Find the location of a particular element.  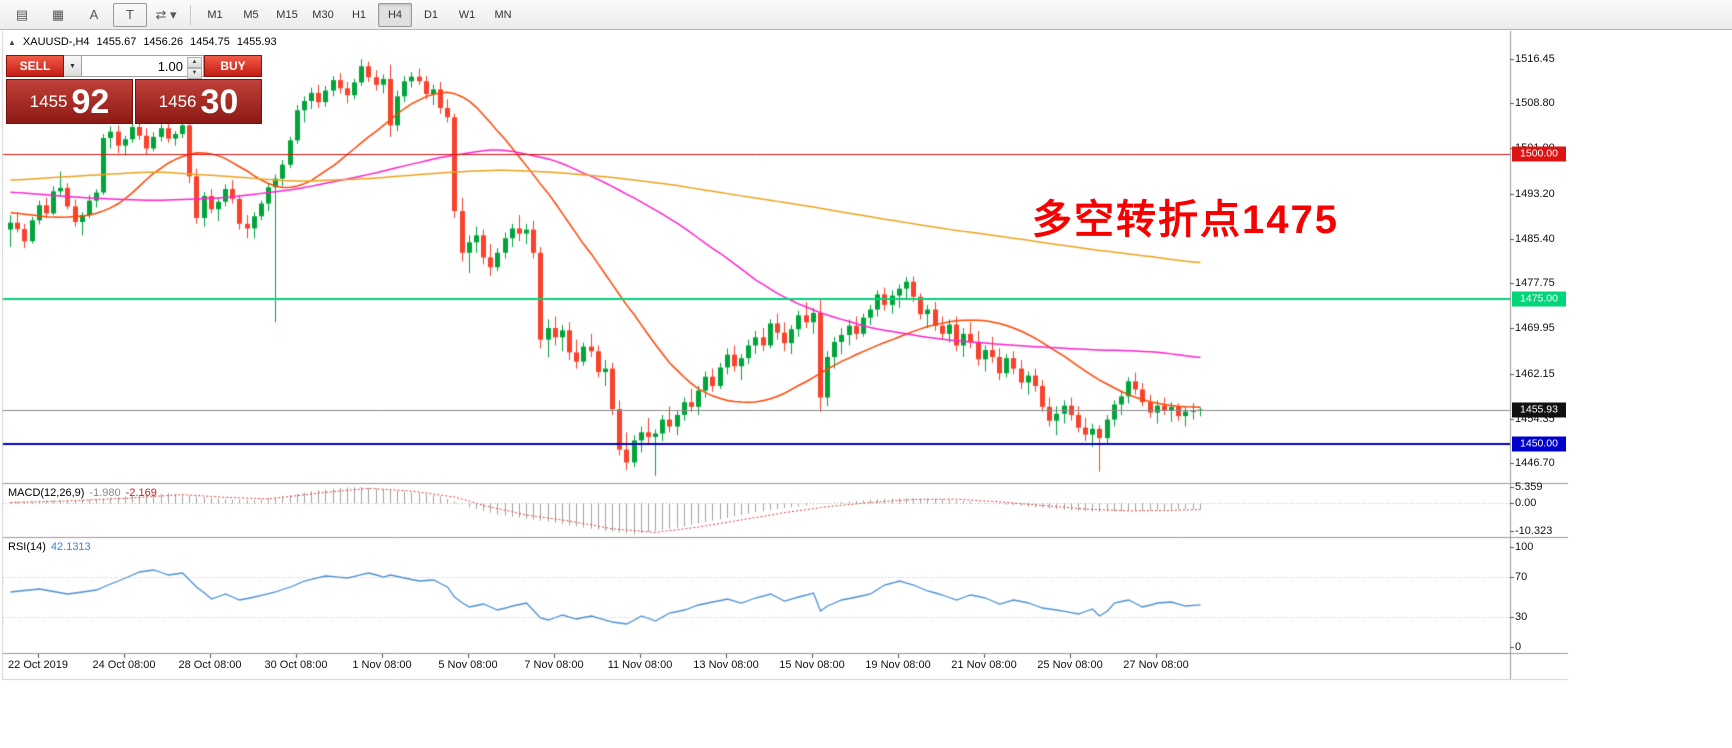

order-type-dropdown-icon: ▼ is located at coordinates (73, 66).